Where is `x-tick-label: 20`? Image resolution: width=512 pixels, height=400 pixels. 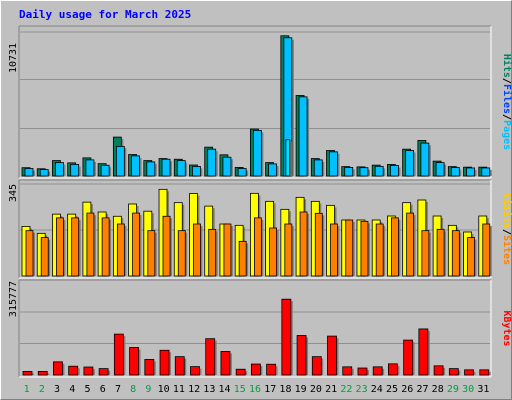 x-tick-label: 20 is located at coordinates (316, 389).